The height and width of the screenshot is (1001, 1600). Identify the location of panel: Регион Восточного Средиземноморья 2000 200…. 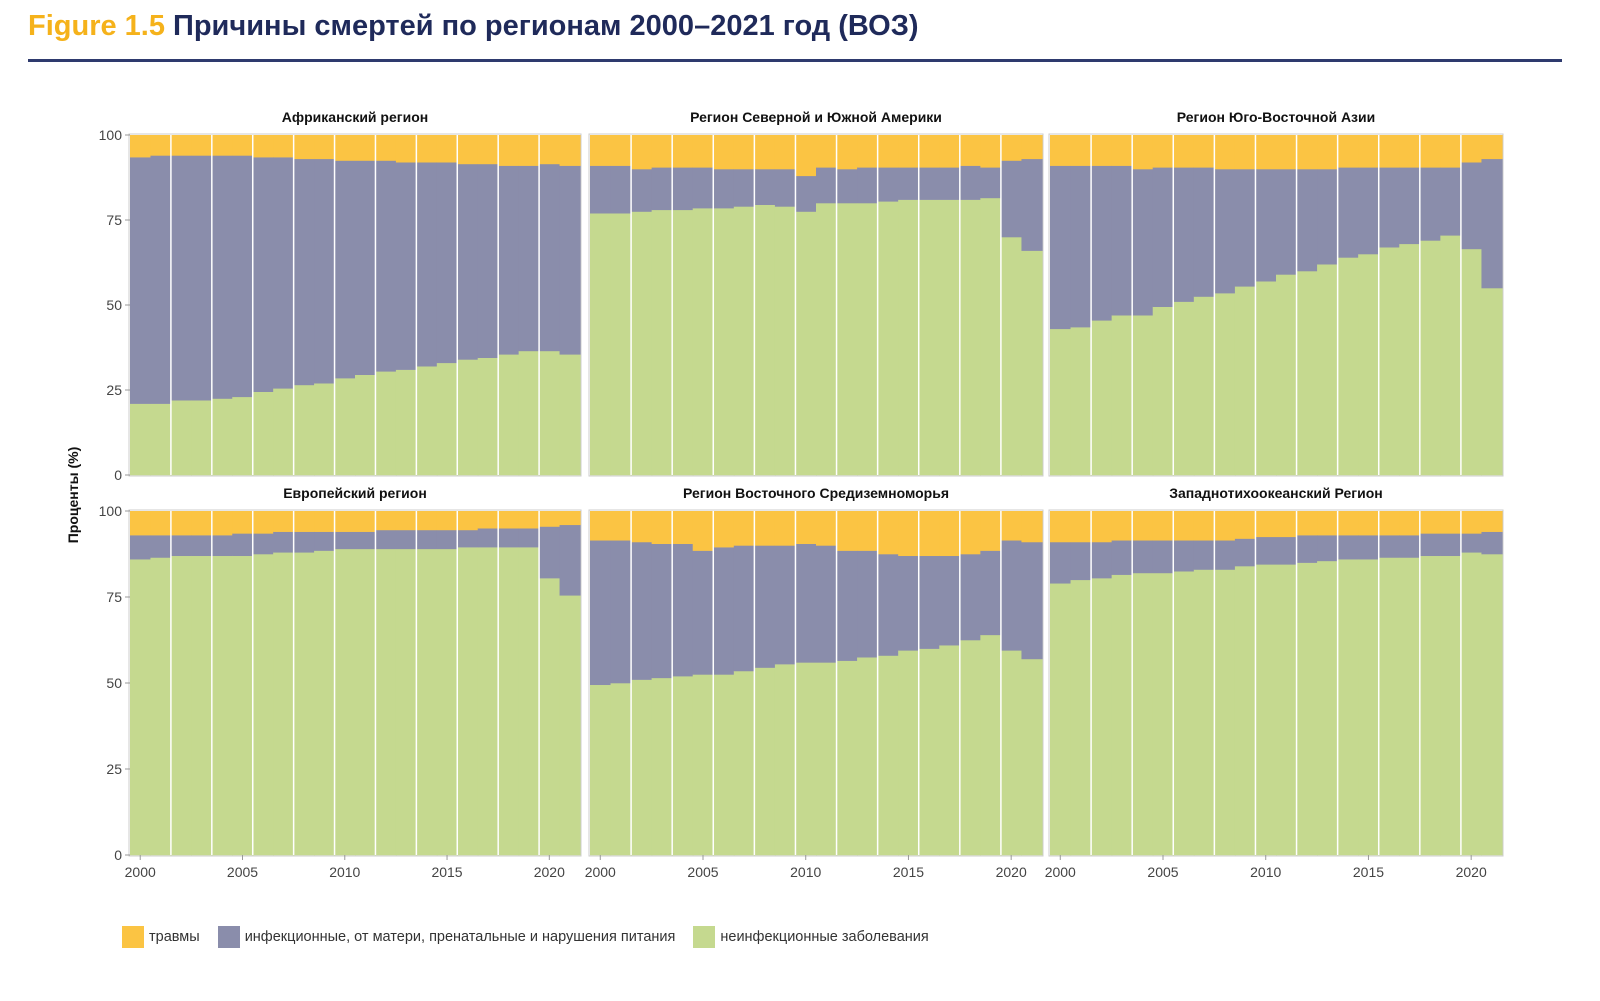
(814, 682).